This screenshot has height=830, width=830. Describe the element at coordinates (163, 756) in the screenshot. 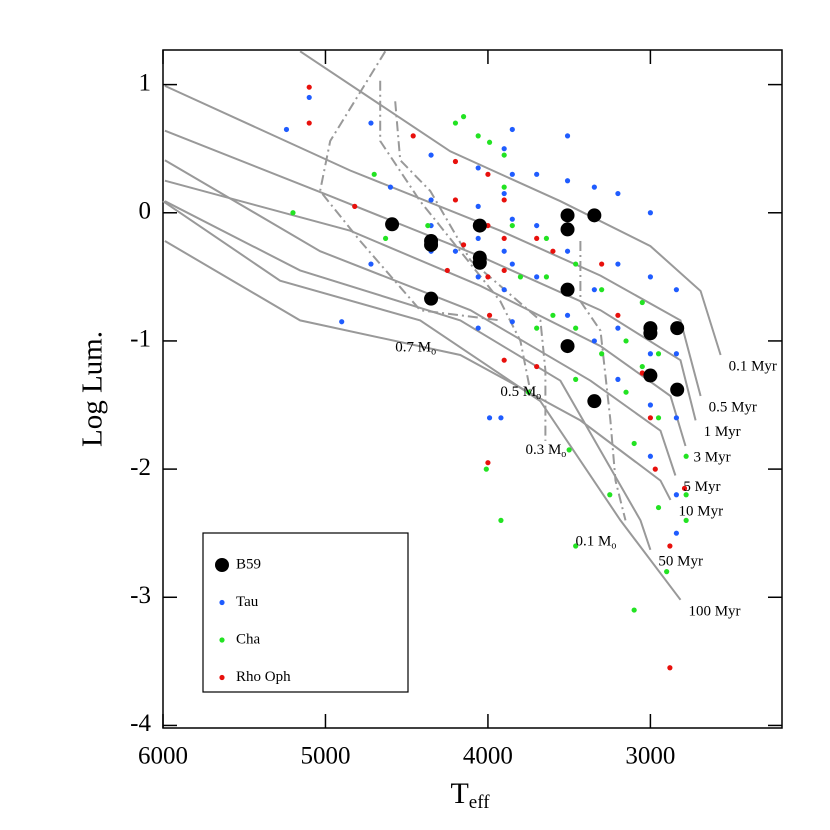

I see `x-tick-label: 6000` at that location.